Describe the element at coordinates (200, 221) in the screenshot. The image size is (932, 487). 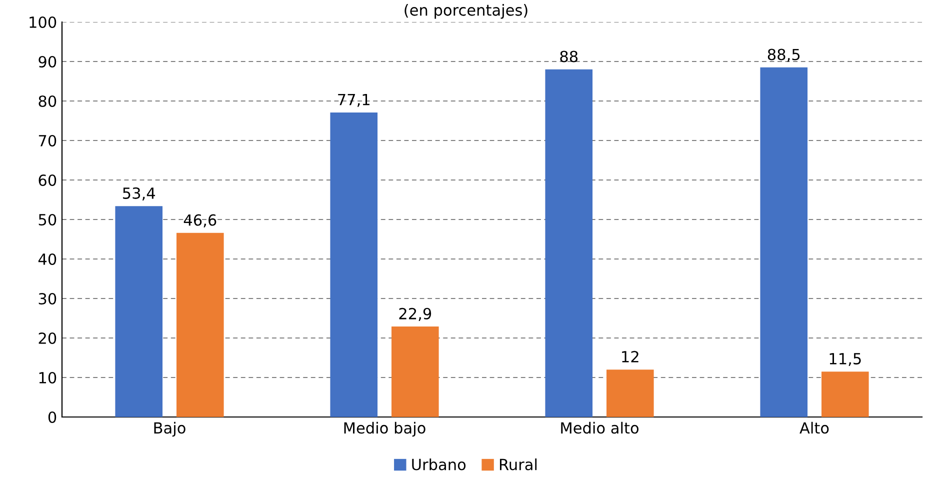
I see `data-label: 46,6` at that location.